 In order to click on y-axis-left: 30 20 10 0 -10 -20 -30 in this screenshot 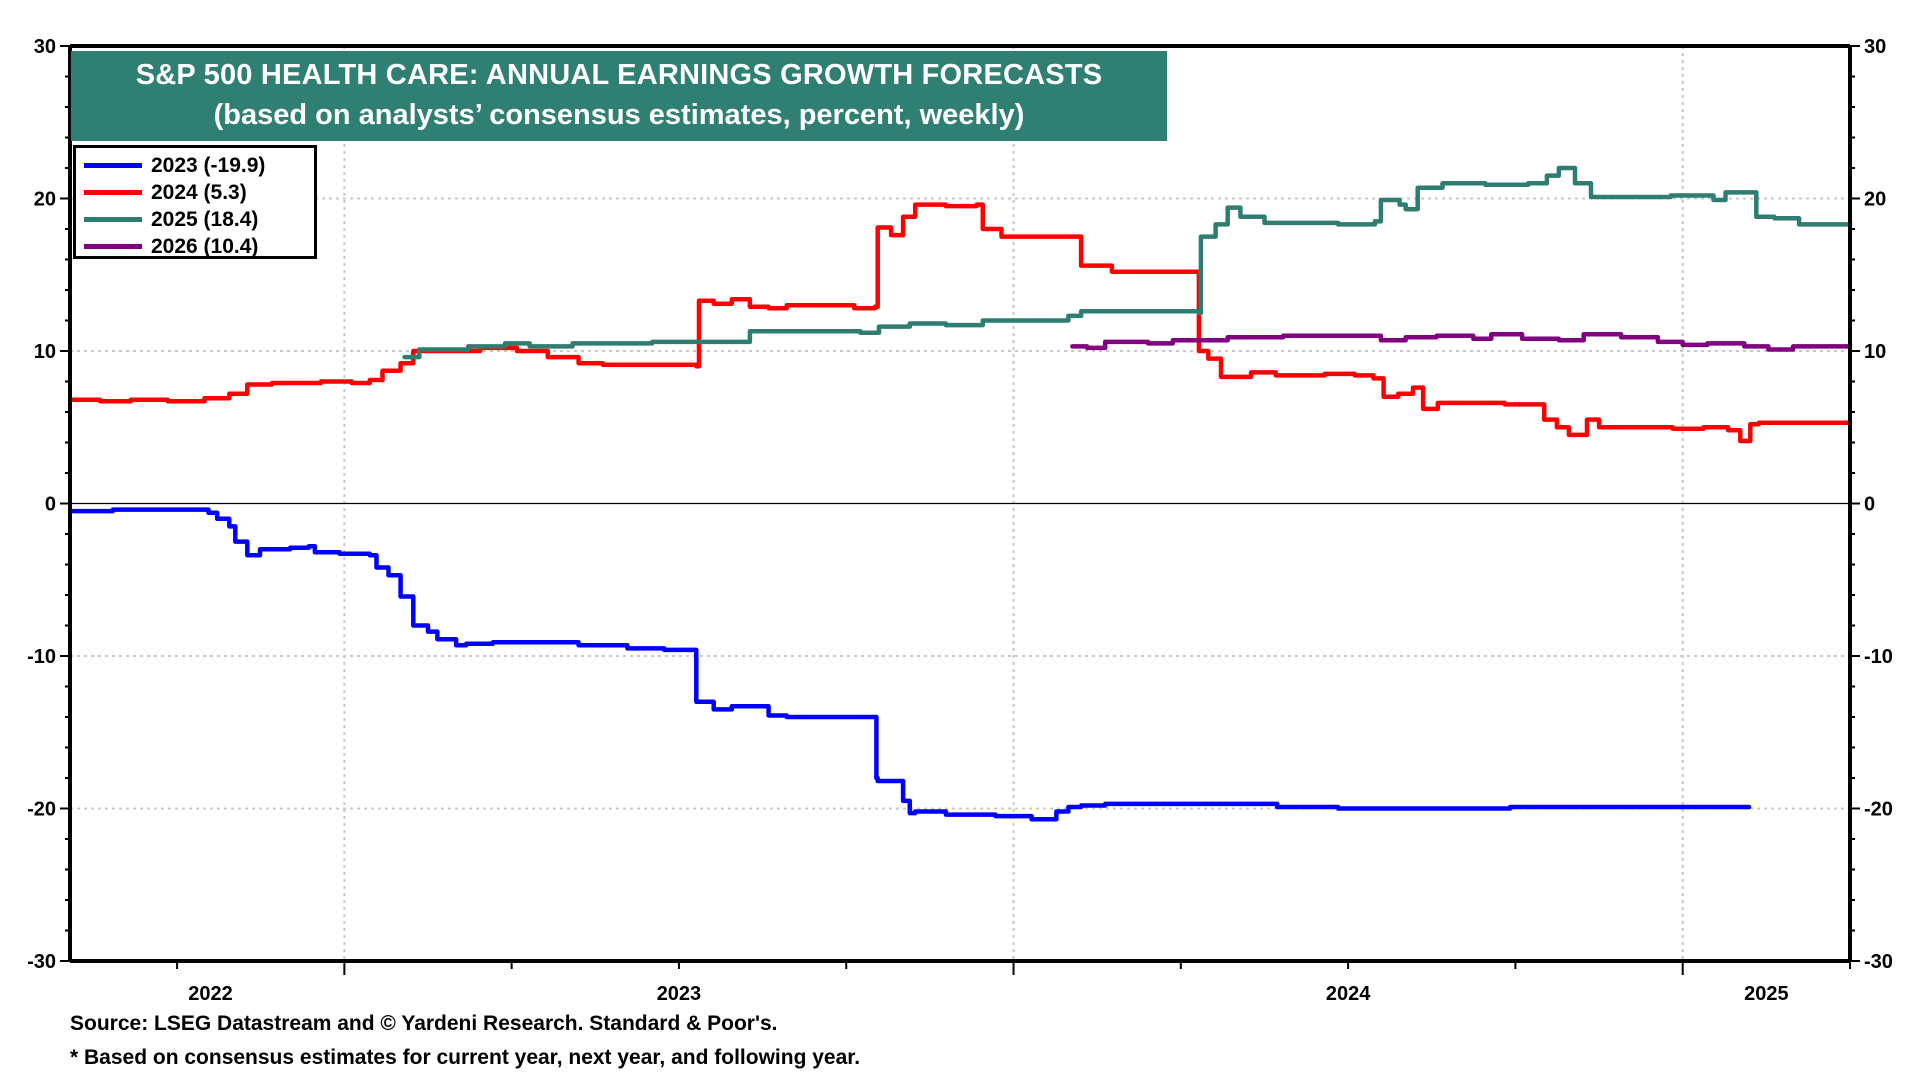, I will do `click(48, 504)`.